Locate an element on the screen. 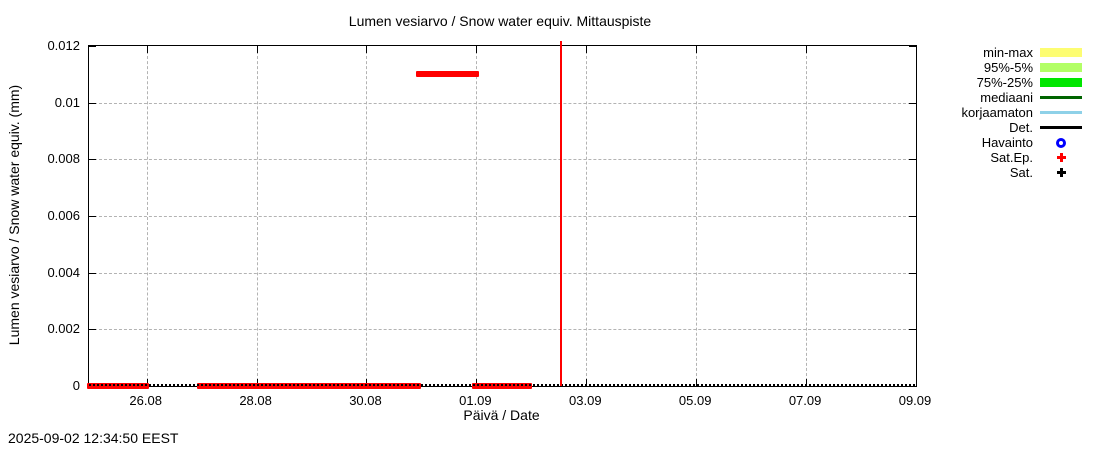  y-tick-label: 0 is located at coordinates (76, 385).